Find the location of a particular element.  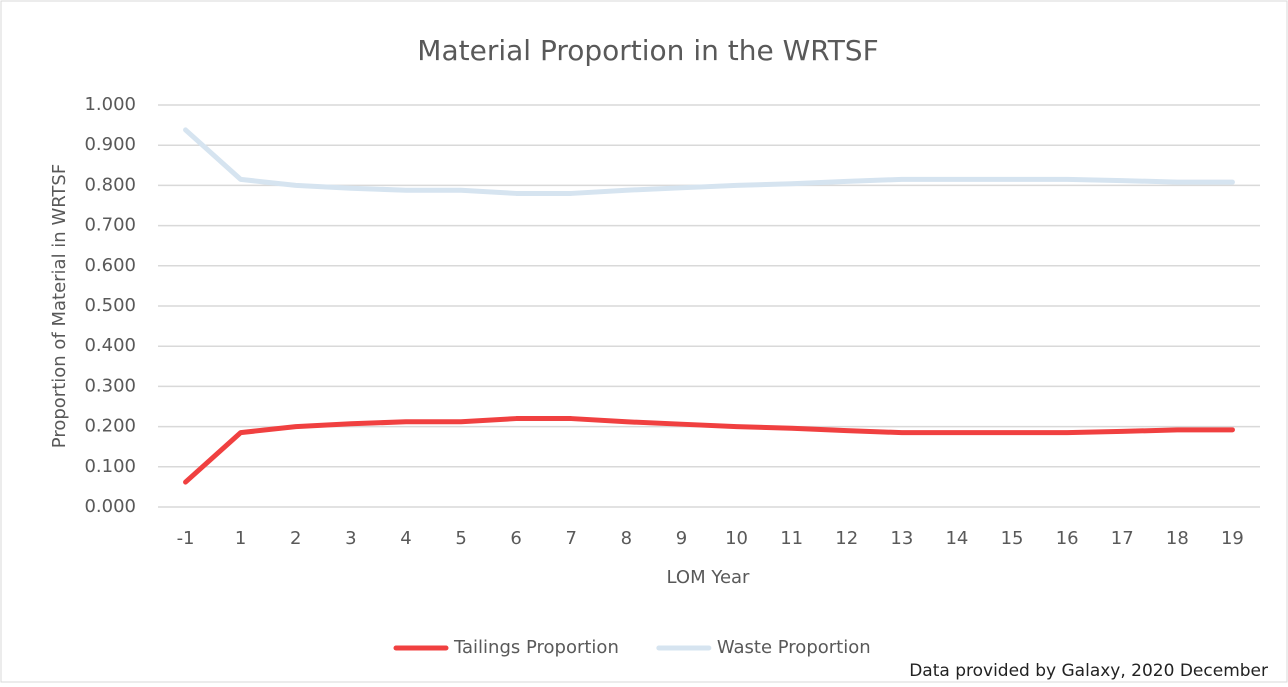

x-tick-label: 2 is located at coordinates (295, 538).